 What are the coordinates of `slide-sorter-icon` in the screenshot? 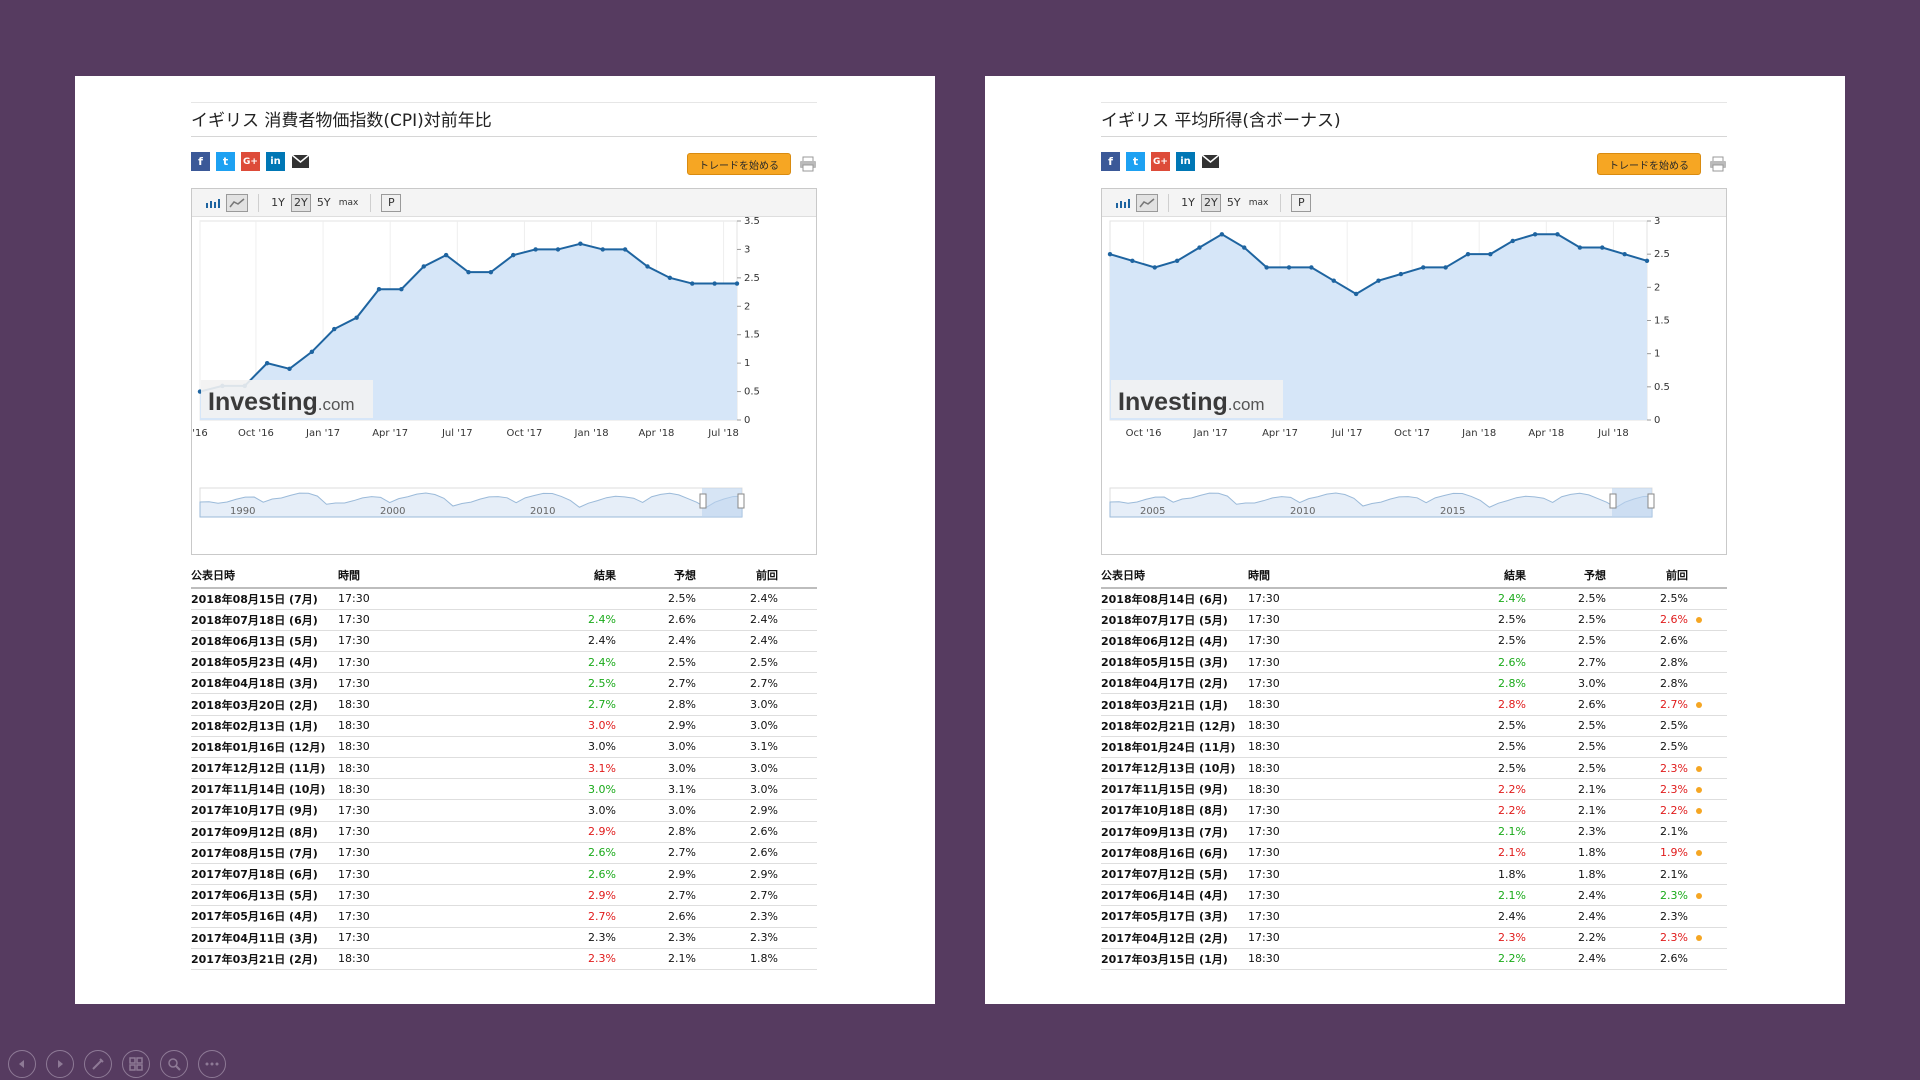 It's located at (136, 1064).